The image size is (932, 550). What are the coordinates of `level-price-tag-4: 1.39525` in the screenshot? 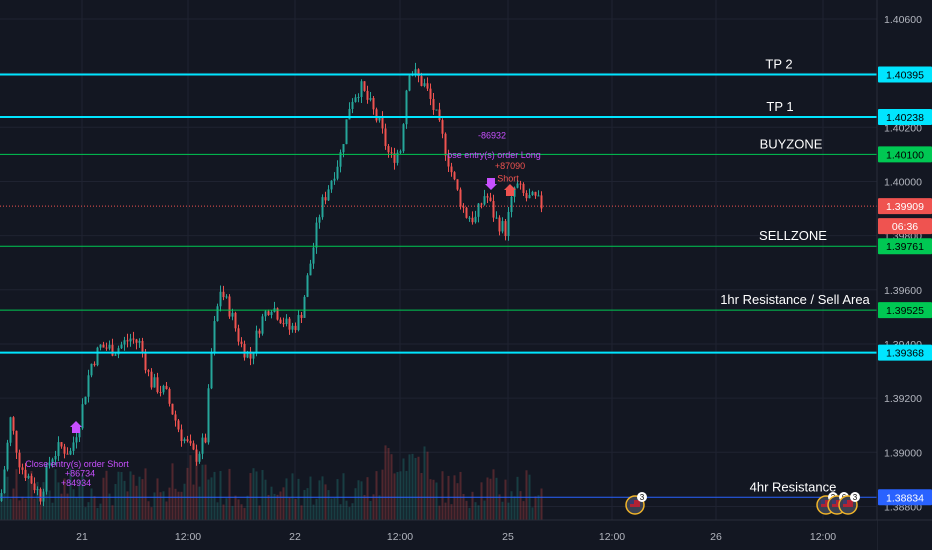 It's located at (905, 311).